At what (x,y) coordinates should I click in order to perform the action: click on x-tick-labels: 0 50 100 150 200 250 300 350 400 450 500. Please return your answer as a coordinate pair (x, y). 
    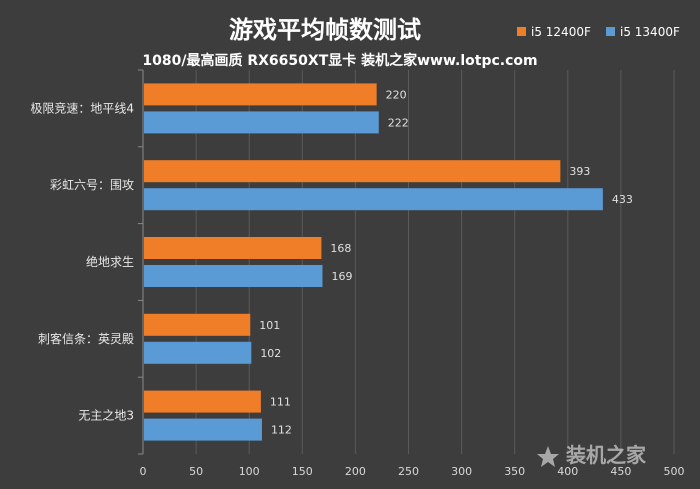
    Looking at the image, I should click on (412, 471).